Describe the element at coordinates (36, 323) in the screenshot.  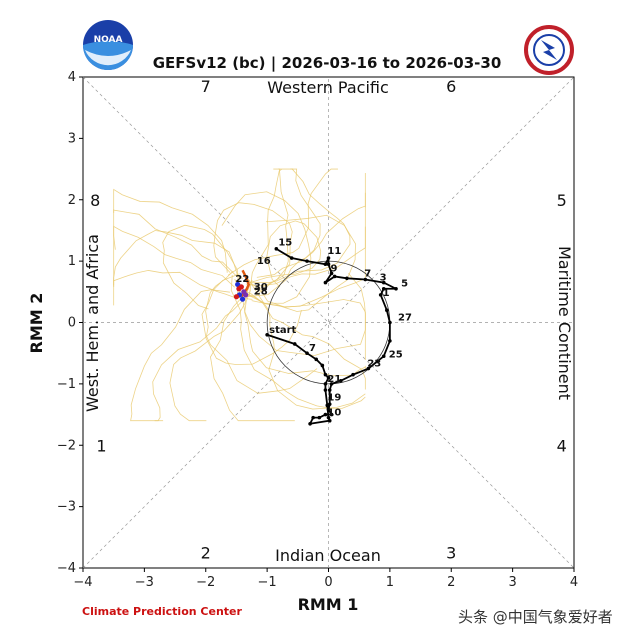
I see `y-axis-label: RMM 2` at that location.